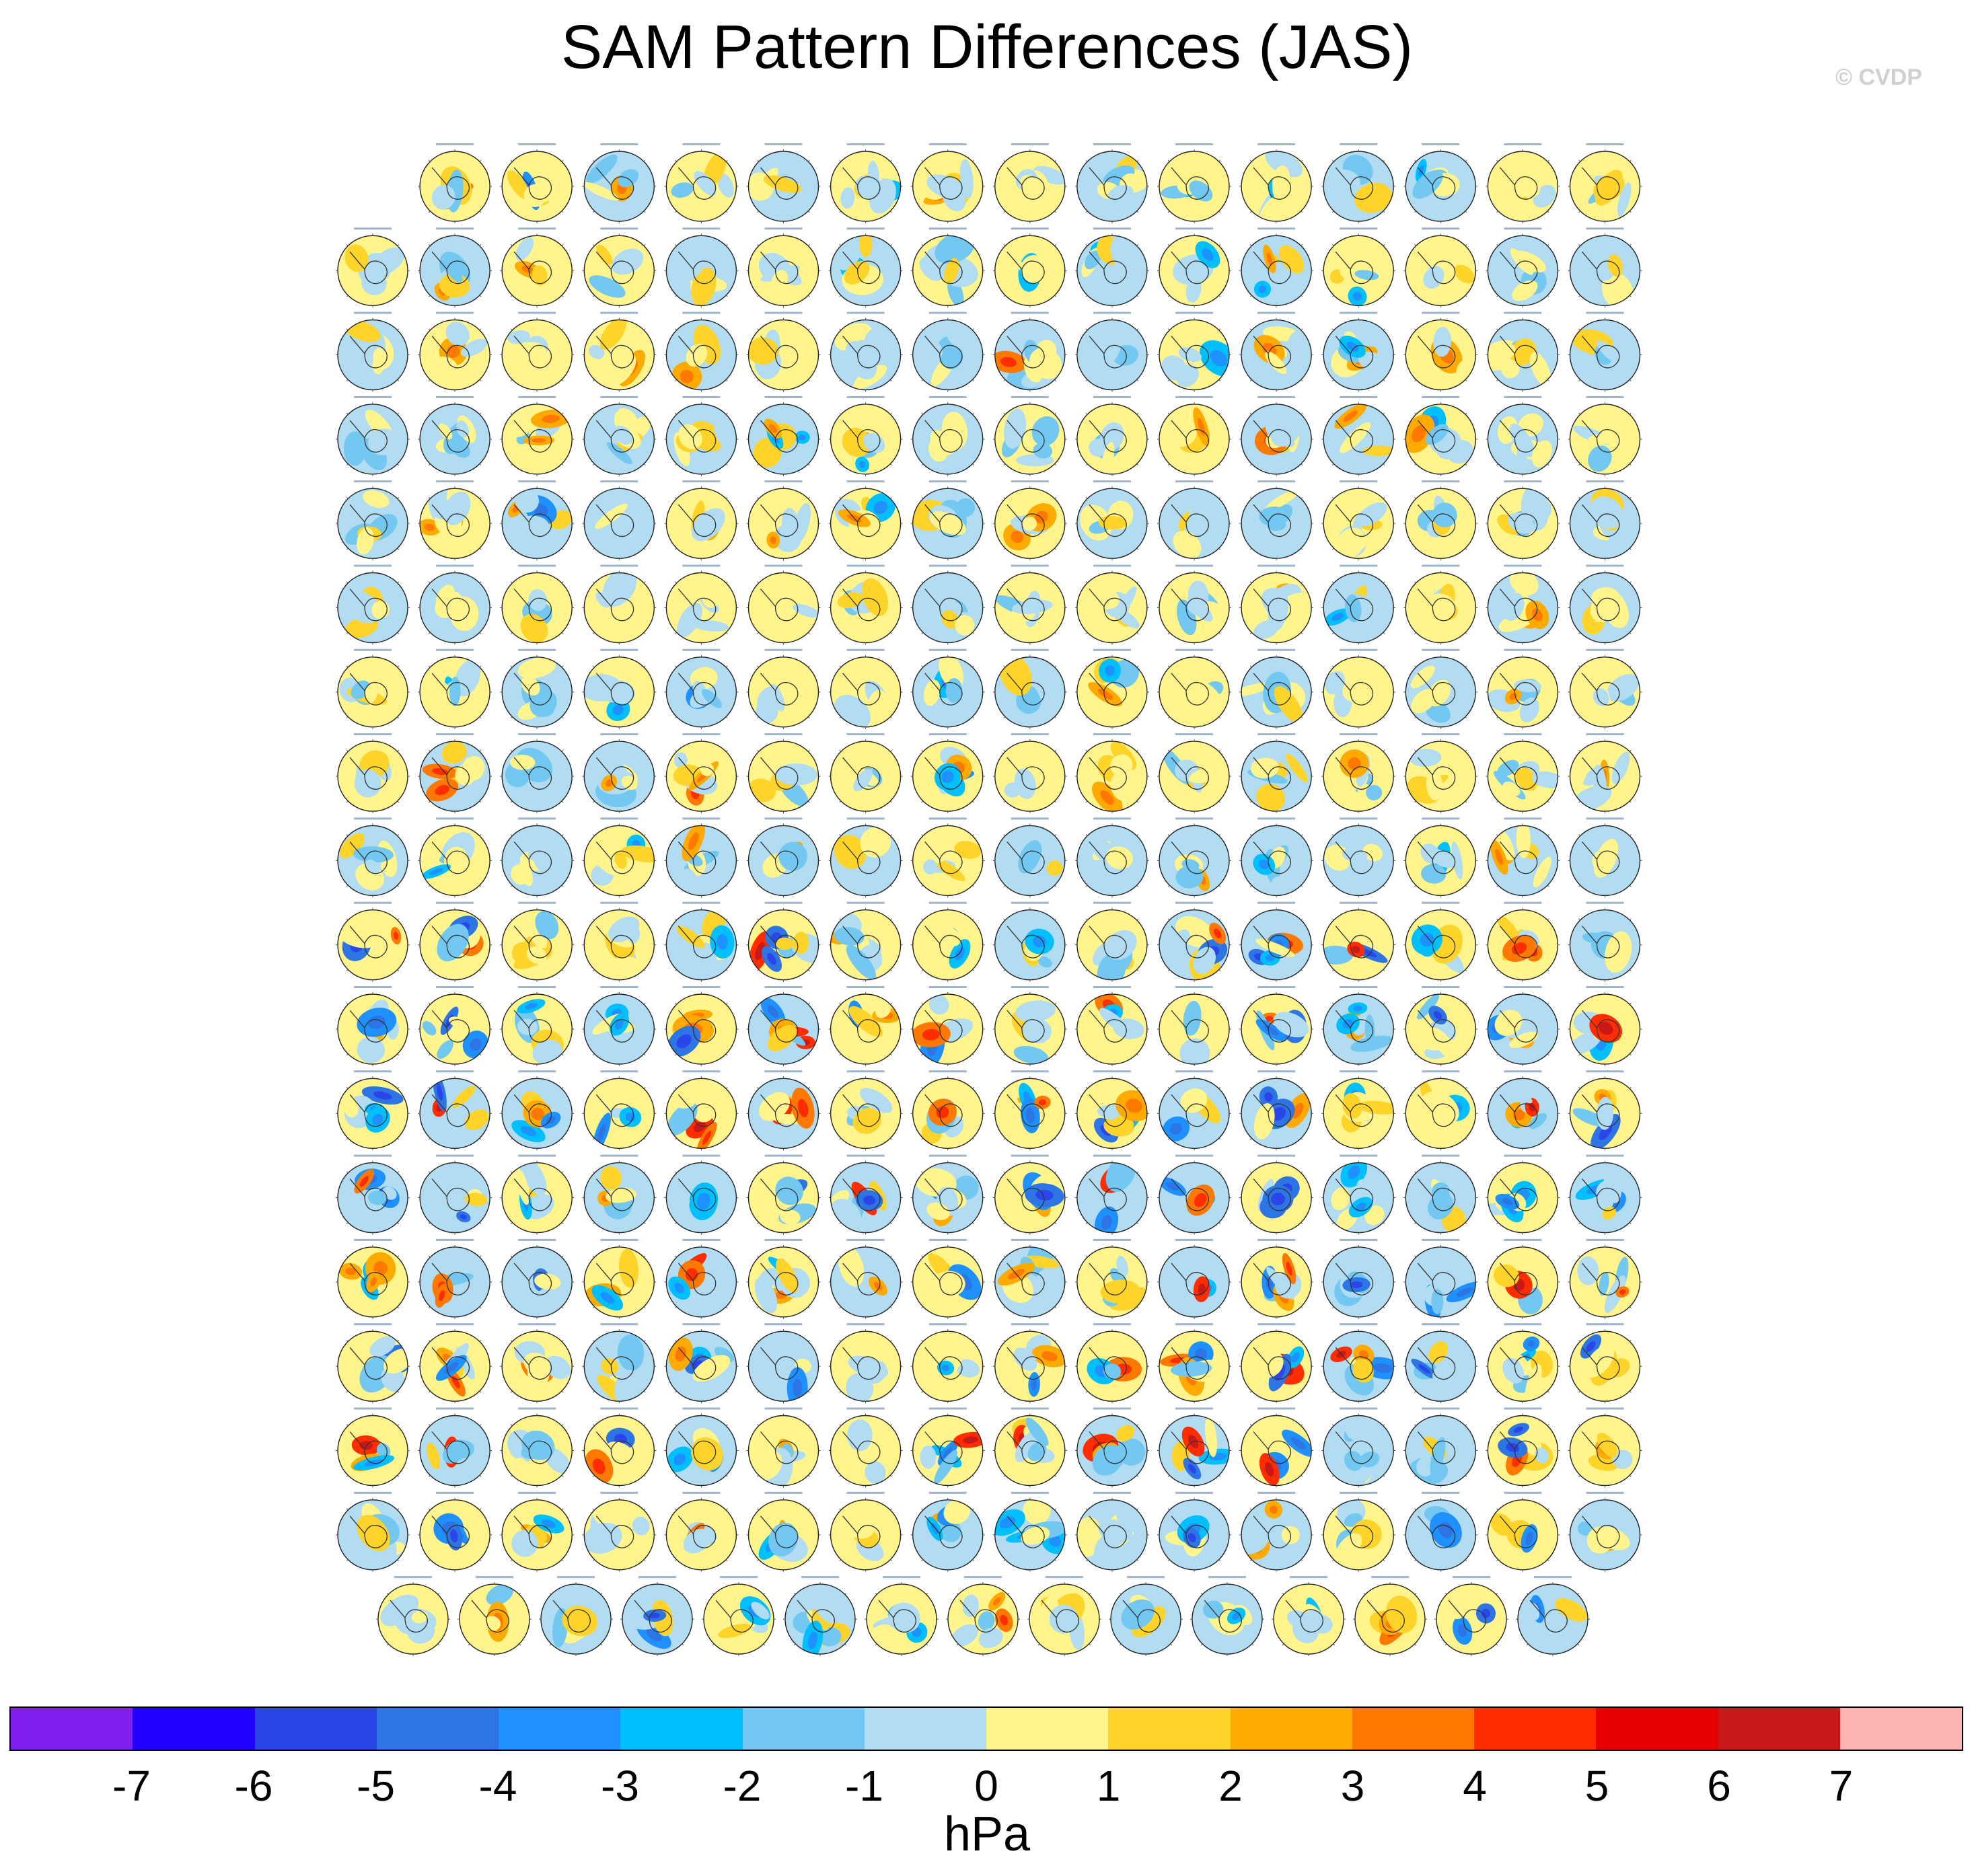 The width and height of the screenshot is (1974, 1876). I want to click on colorbar-tick-label: 1, so click(1109, 1786).